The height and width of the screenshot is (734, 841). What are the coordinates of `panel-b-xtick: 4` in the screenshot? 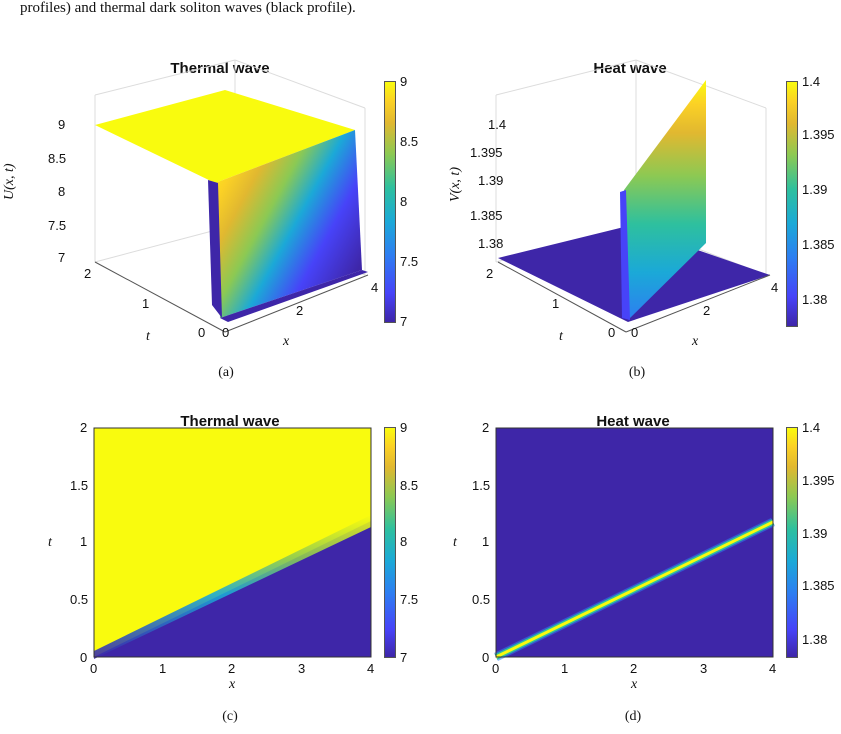 It's located at (775, 287).